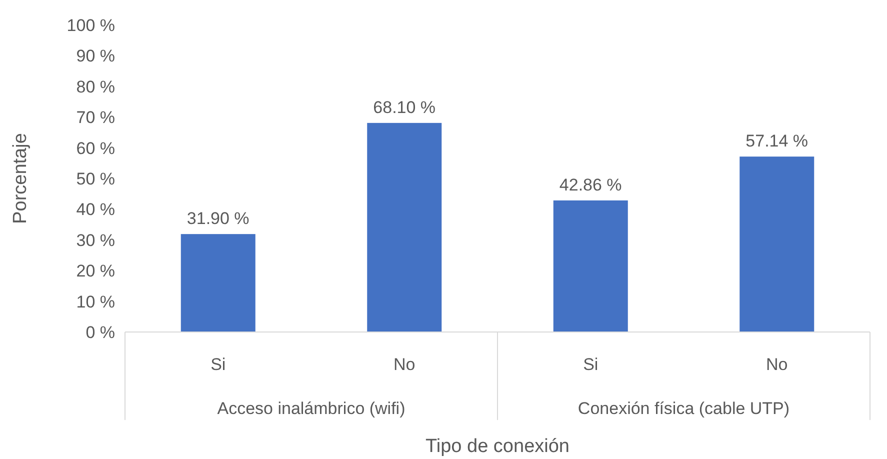  I want to click on y-tick-label: 0 %, so click(100, 332).